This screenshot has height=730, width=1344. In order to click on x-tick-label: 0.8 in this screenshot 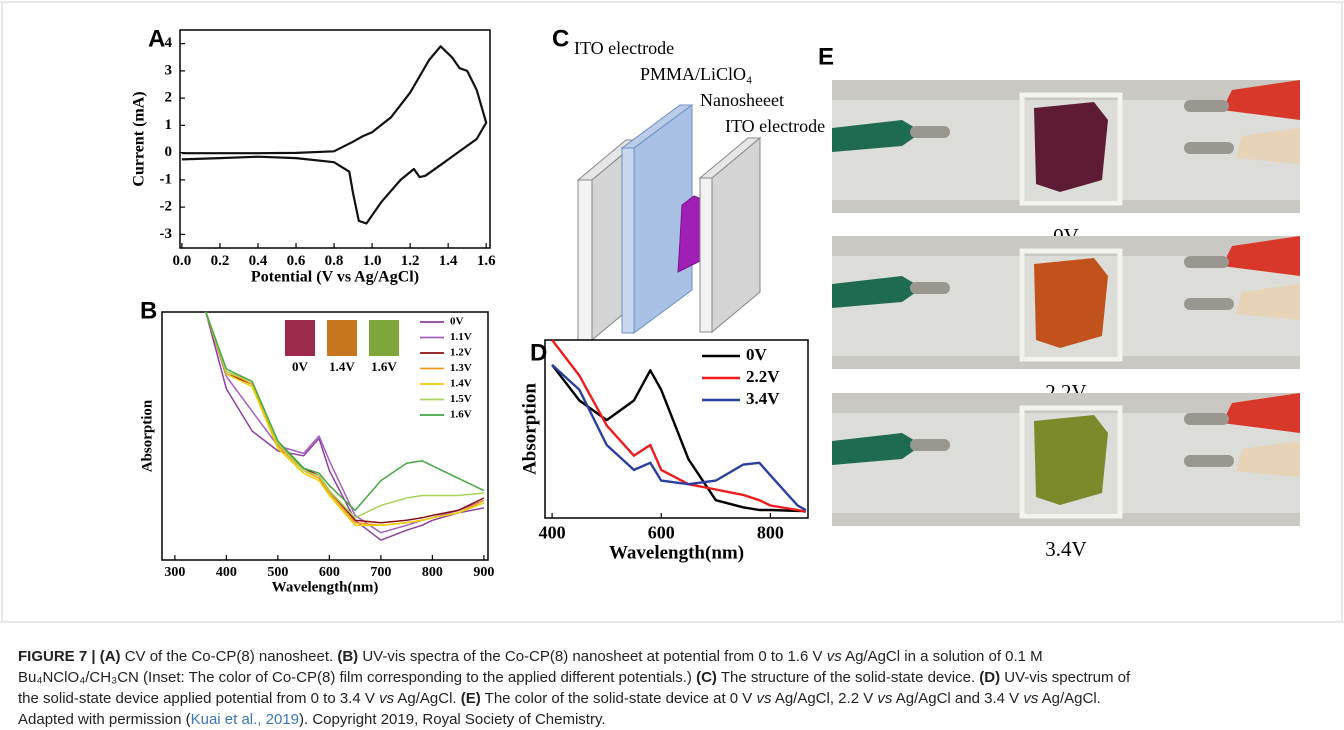, I will do `click(334, 261)`.